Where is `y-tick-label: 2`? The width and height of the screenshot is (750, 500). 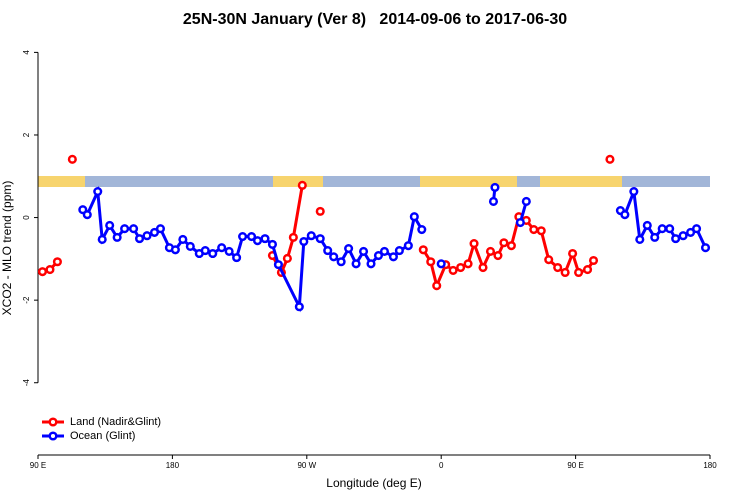 y-tick-label: 2 is located at coordinates (26, 134).